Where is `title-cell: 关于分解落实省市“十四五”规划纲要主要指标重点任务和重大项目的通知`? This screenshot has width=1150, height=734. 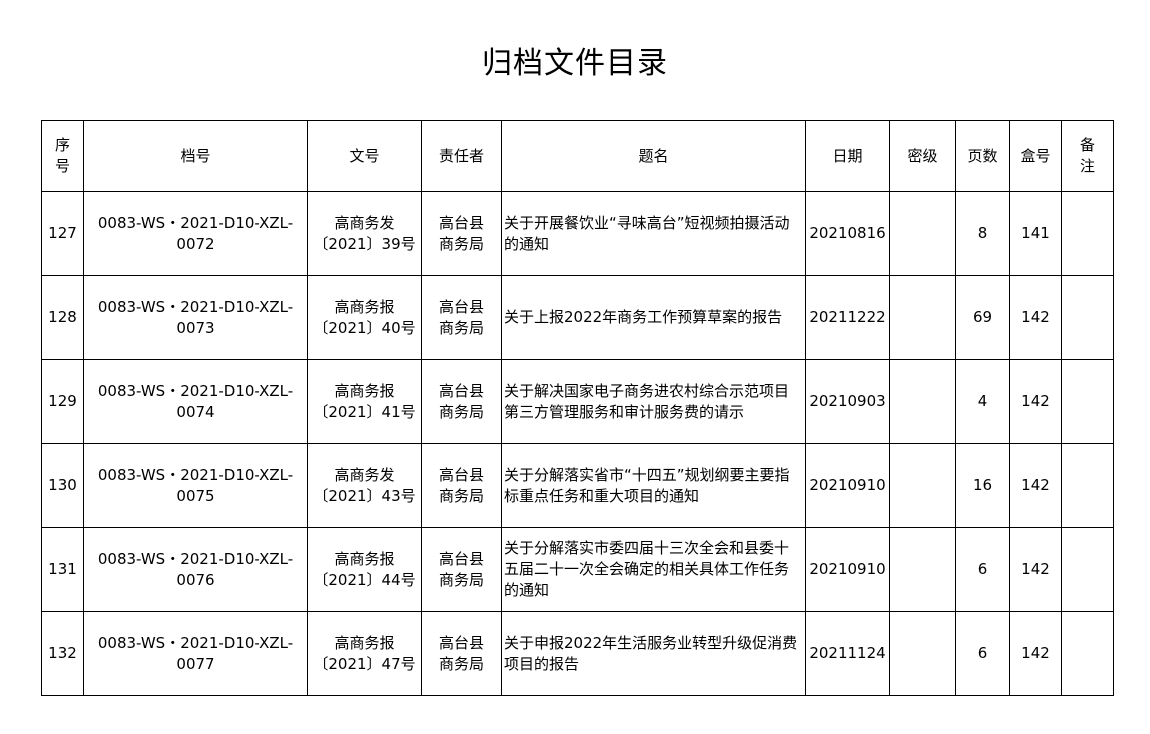
title-cell: 关于分解落实省市“十四五”规划纲要主要指标重点任务和重大项目的通知 is located at coordinates (653, 485).